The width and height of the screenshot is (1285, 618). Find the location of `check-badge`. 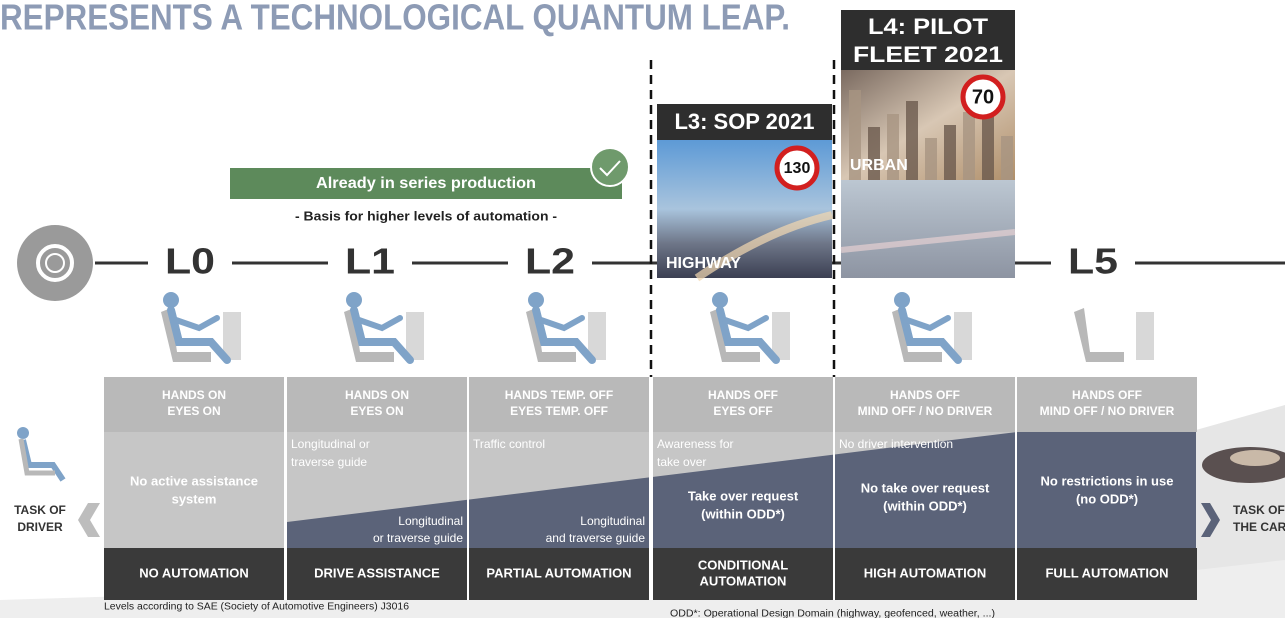

check-badge is located at coordinates (610, 167).